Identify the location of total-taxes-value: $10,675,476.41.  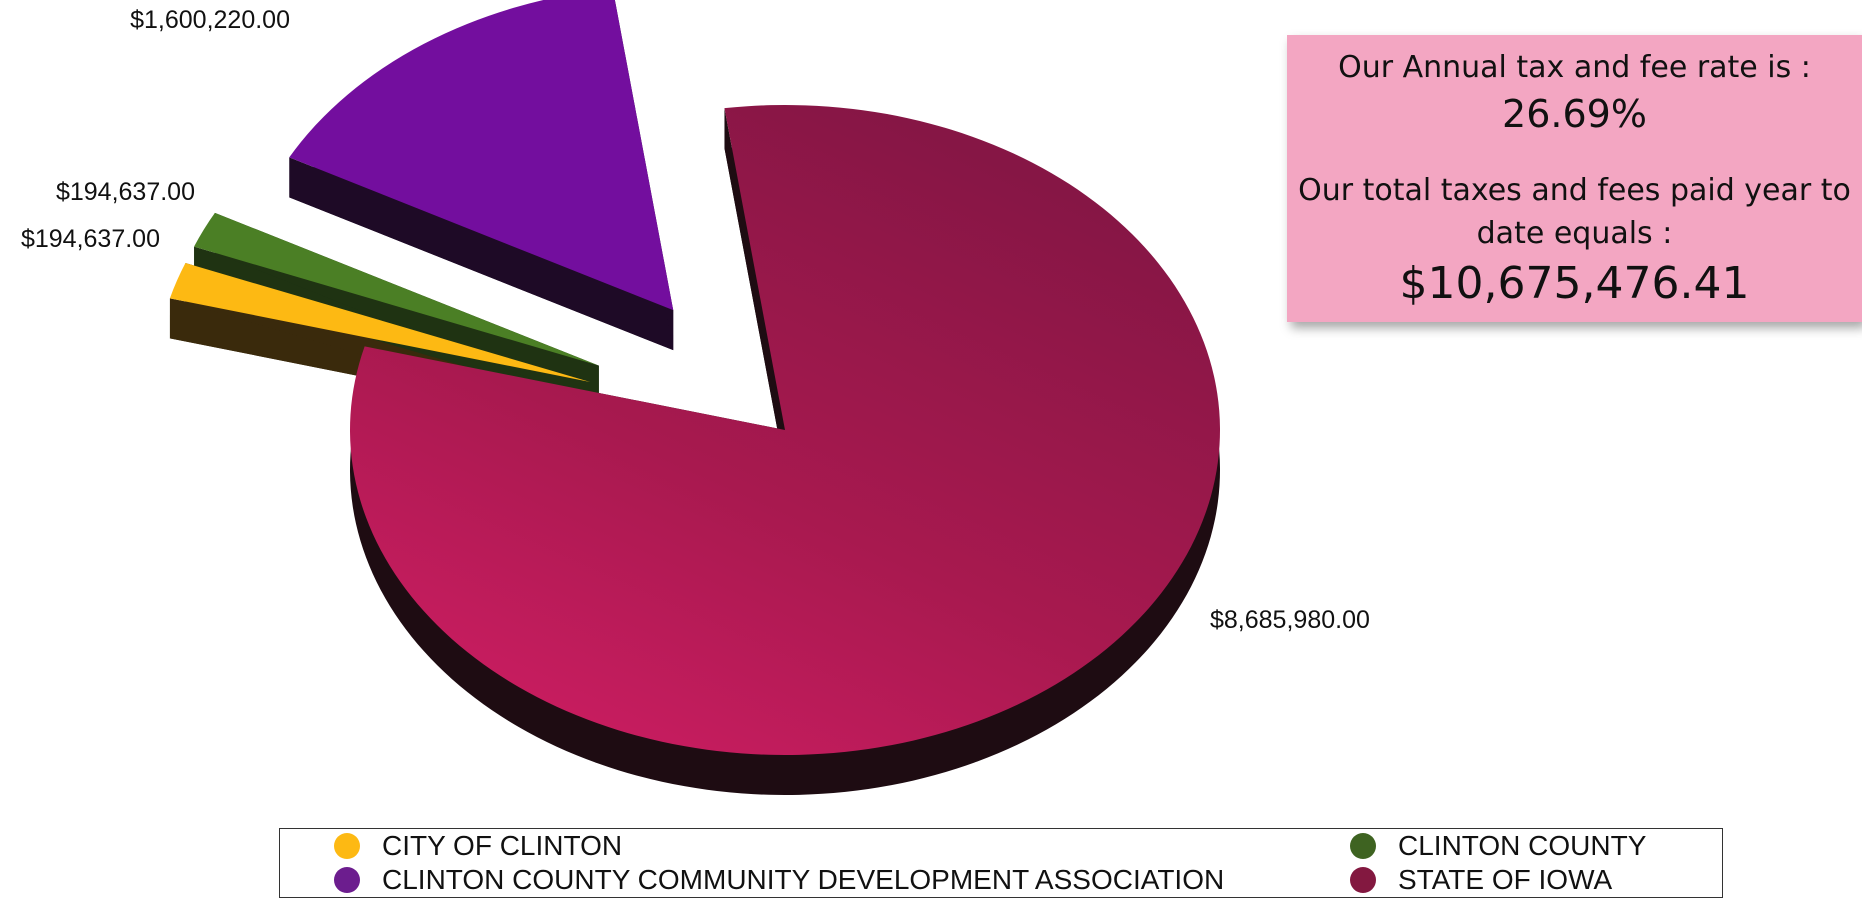
(1574, 283).